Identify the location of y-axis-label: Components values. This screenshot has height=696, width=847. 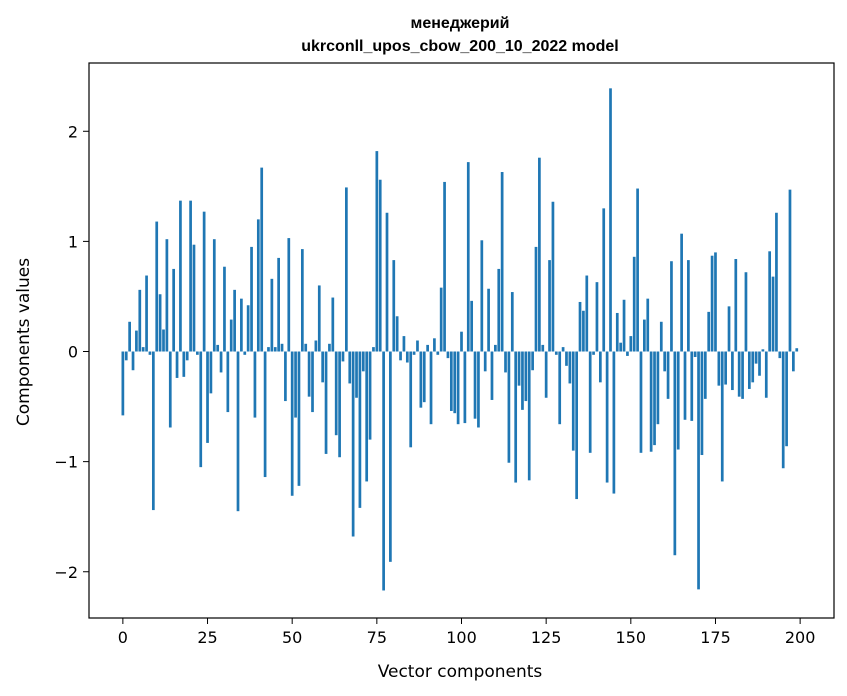
(24, 342).